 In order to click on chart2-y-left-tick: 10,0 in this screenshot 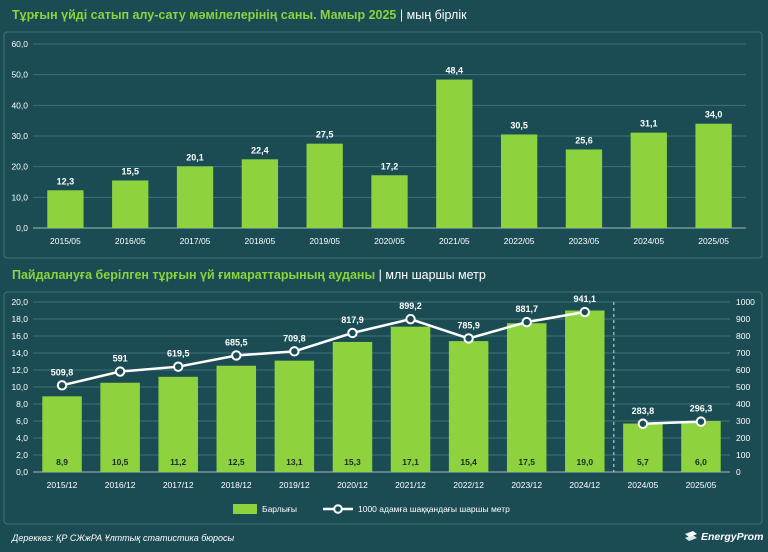, I will do `click(19, 387)`.